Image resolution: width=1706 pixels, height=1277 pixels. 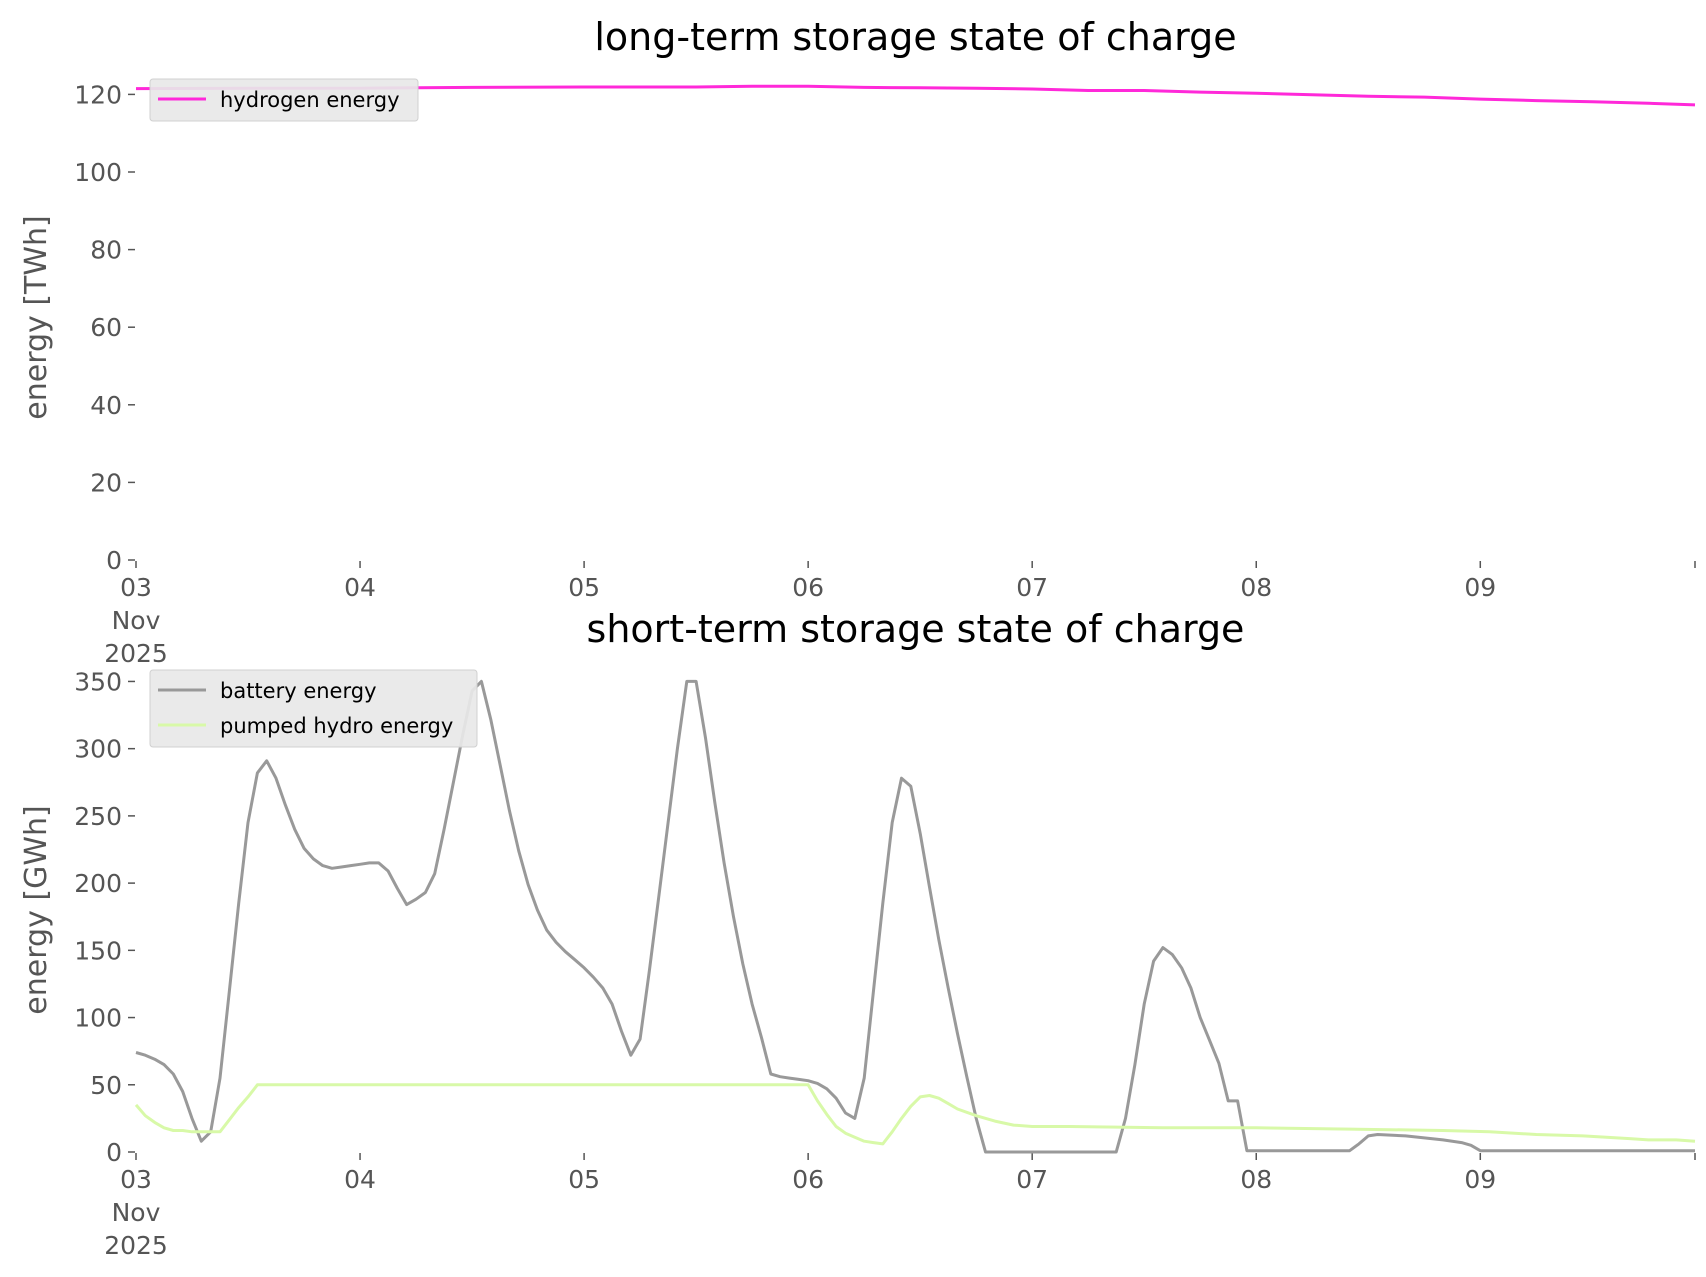 I want to click on y-tick-label: 300, so click(x=98, y=749).